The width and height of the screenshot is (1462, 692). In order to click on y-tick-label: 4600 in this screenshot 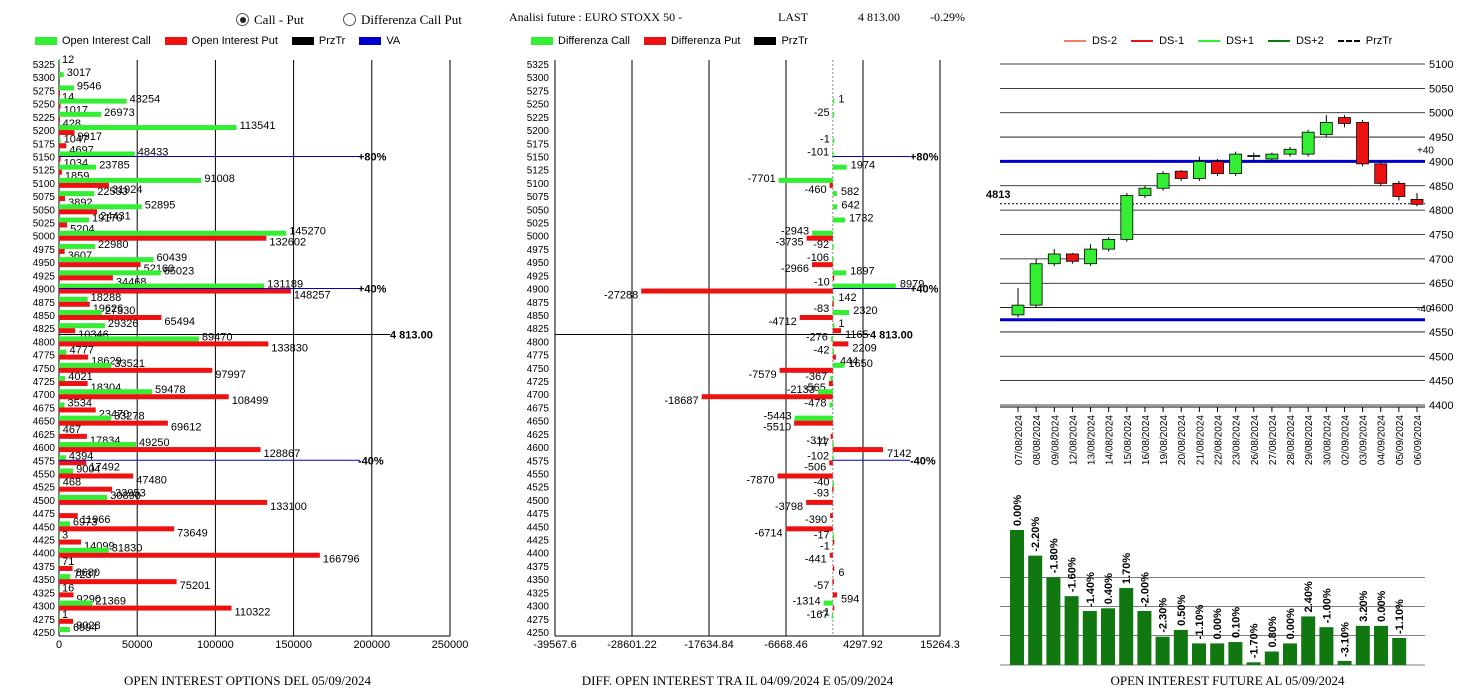, I will do `click(44, 448)`.